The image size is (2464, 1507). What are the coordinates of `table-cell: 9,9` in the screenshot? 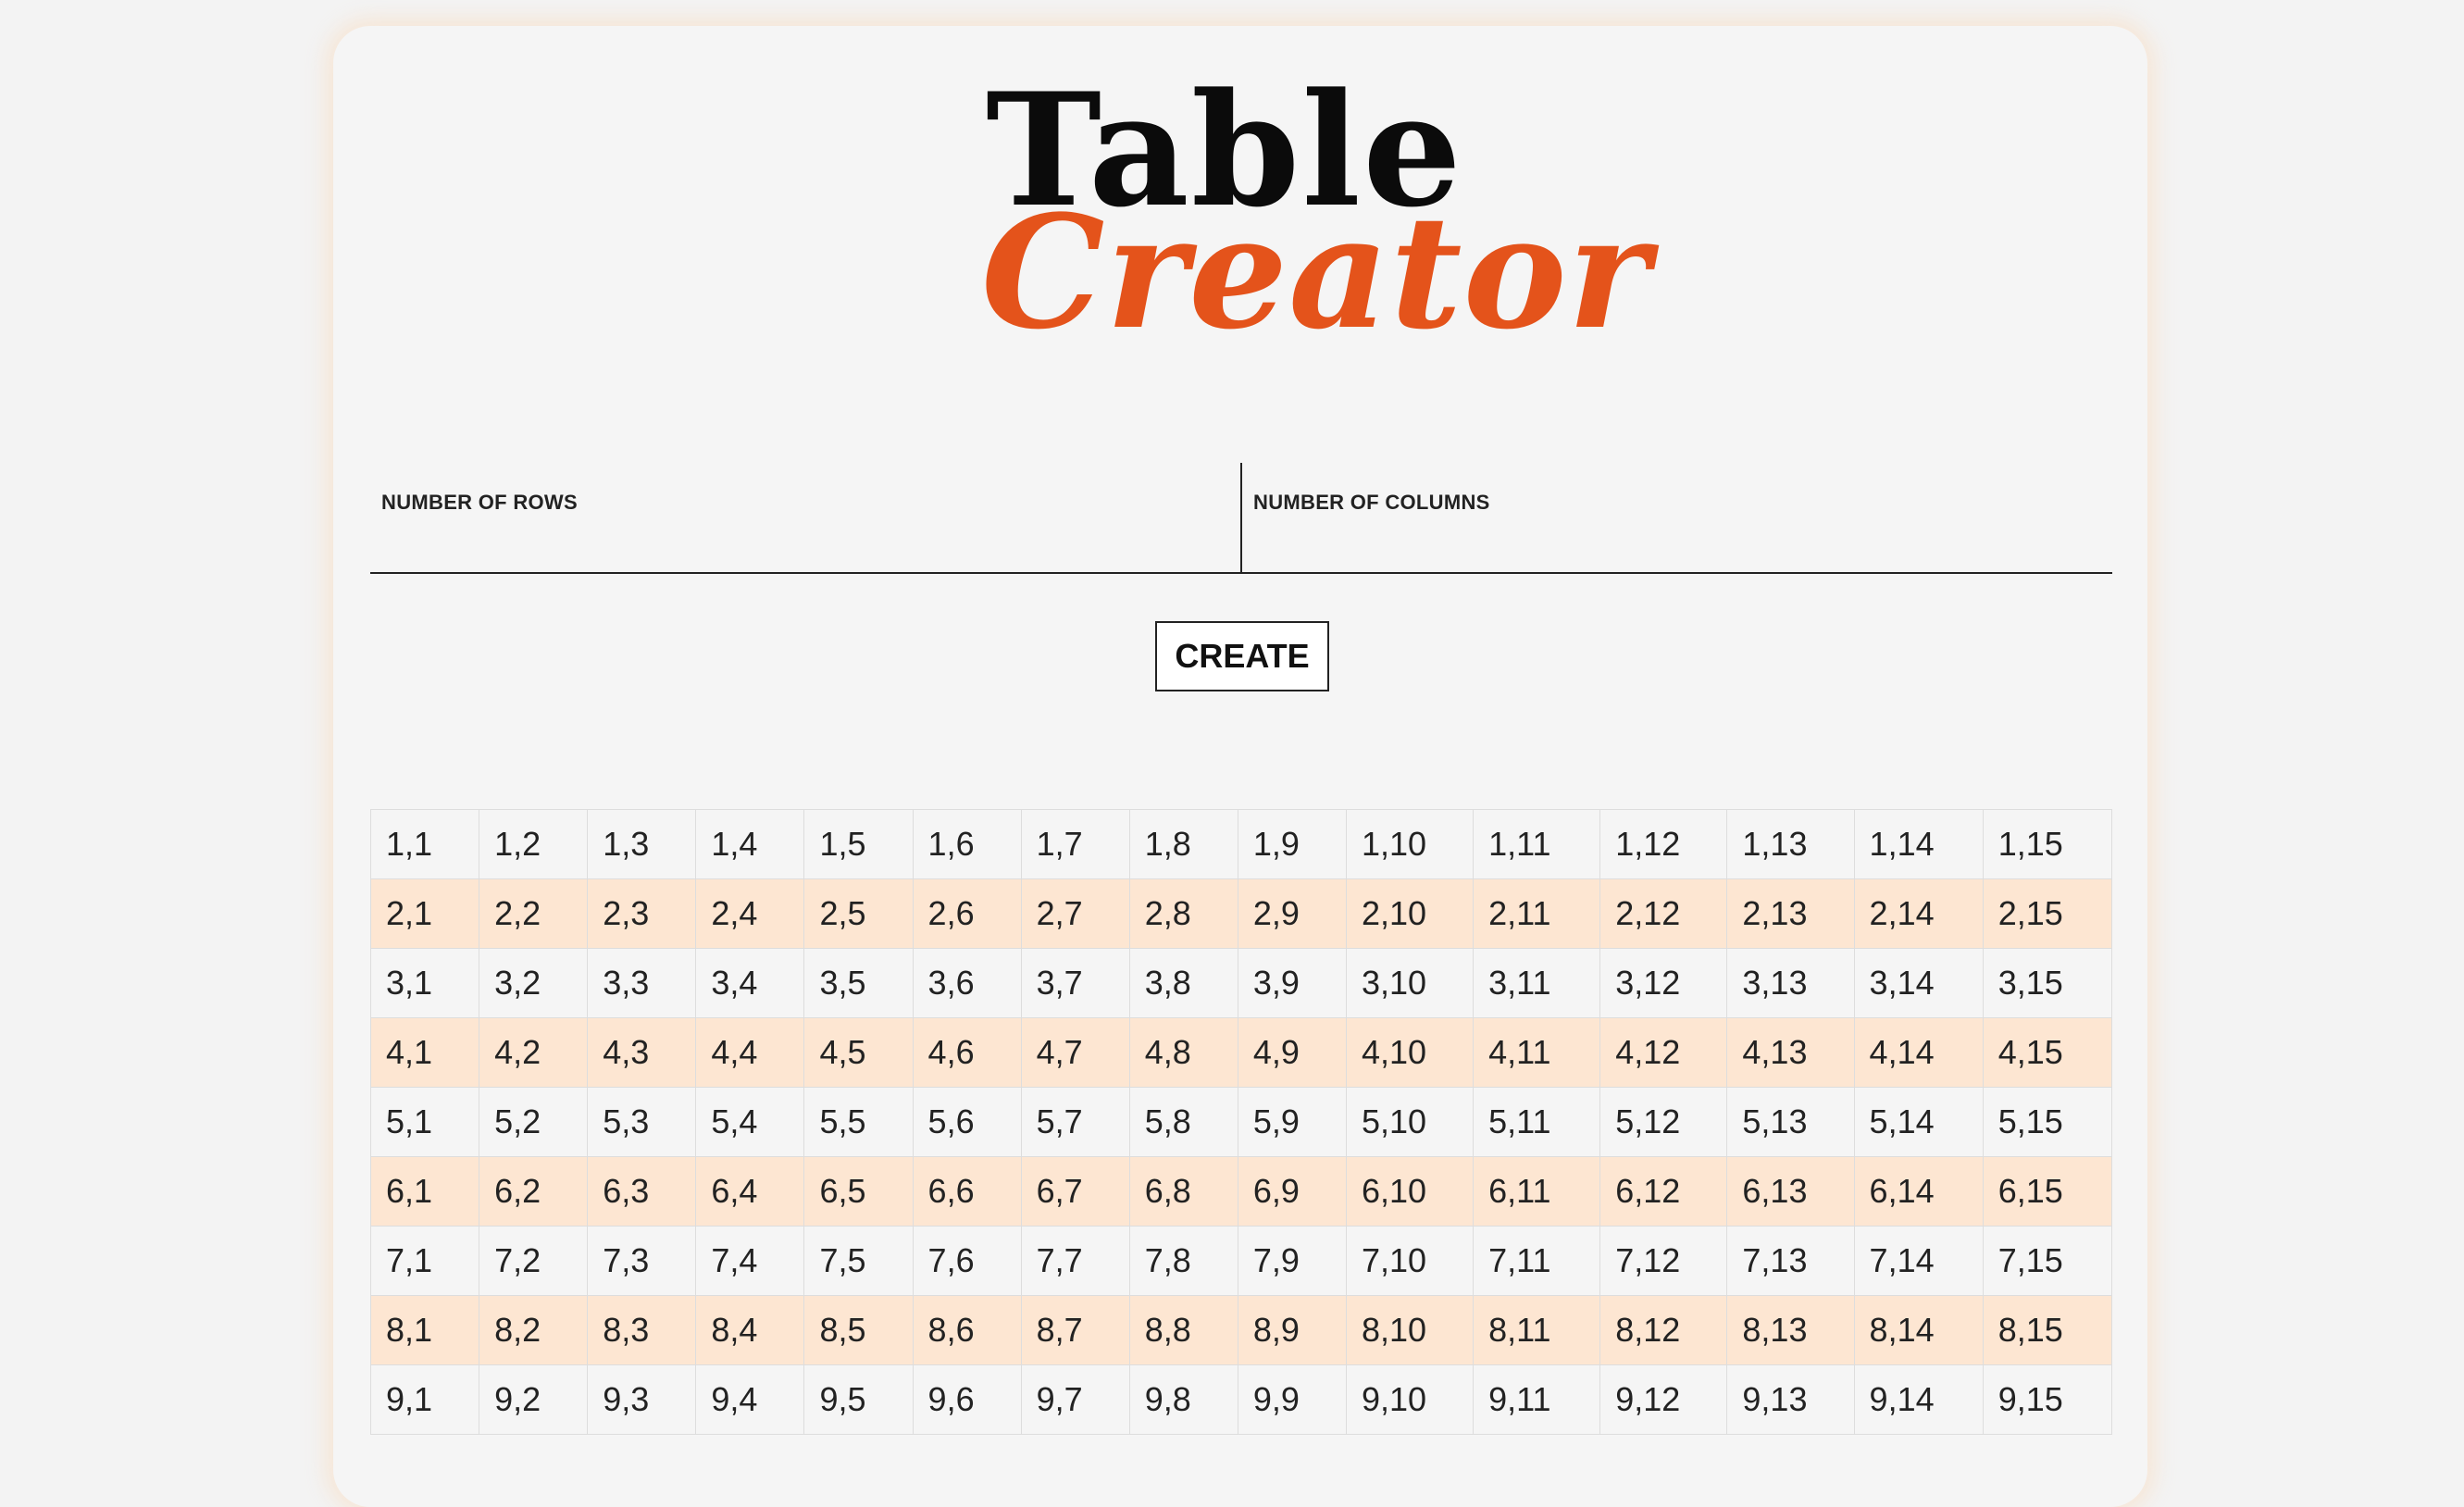 It's located at (1292, 1399).